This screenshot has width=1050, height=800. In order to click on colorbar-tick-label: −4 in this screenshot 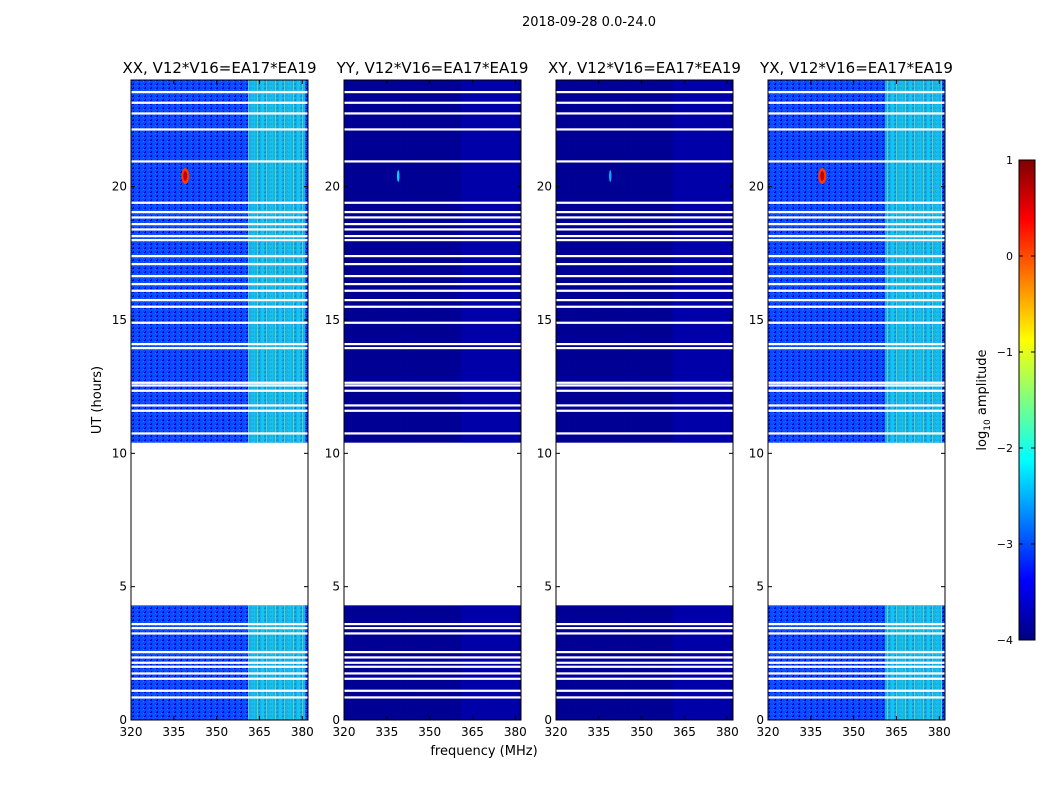, I will do `click(1005, 640)`.